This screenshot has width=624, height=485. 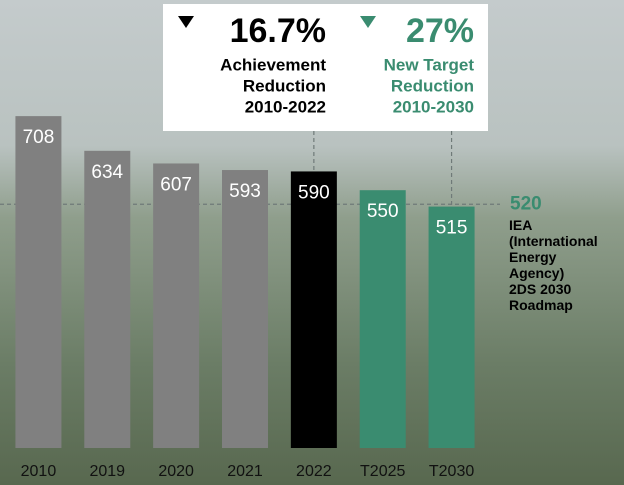 What do you see at coordinates (520, 225) in the screenshot?
I see `reference-label: IEA` at bounding box center [520, 225].